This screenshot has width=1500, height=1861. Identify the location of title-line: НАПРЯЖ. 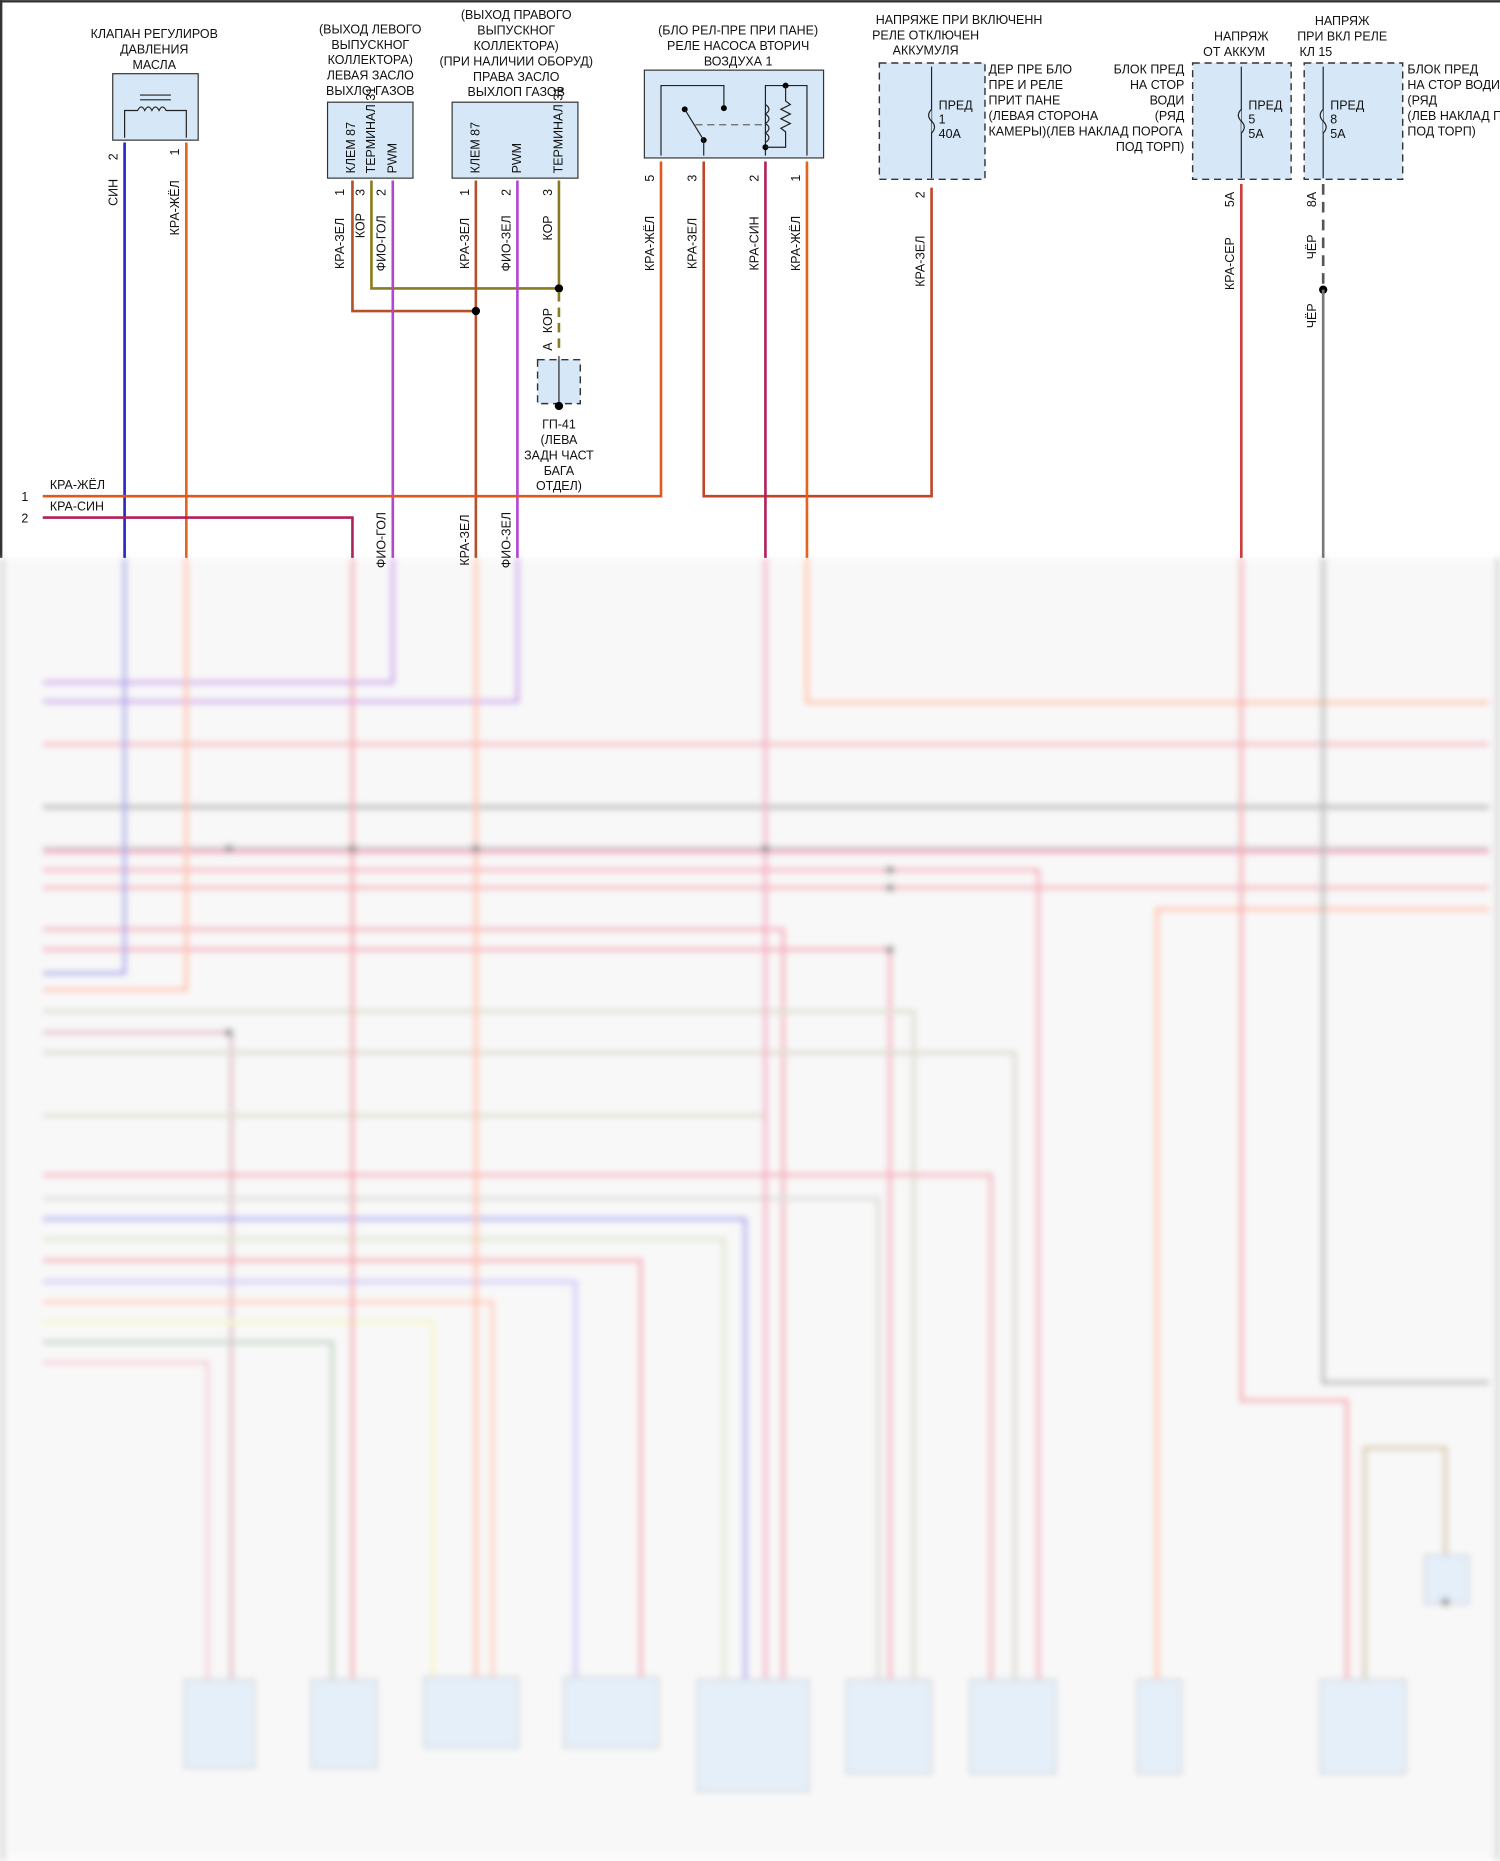
(1342, 21).